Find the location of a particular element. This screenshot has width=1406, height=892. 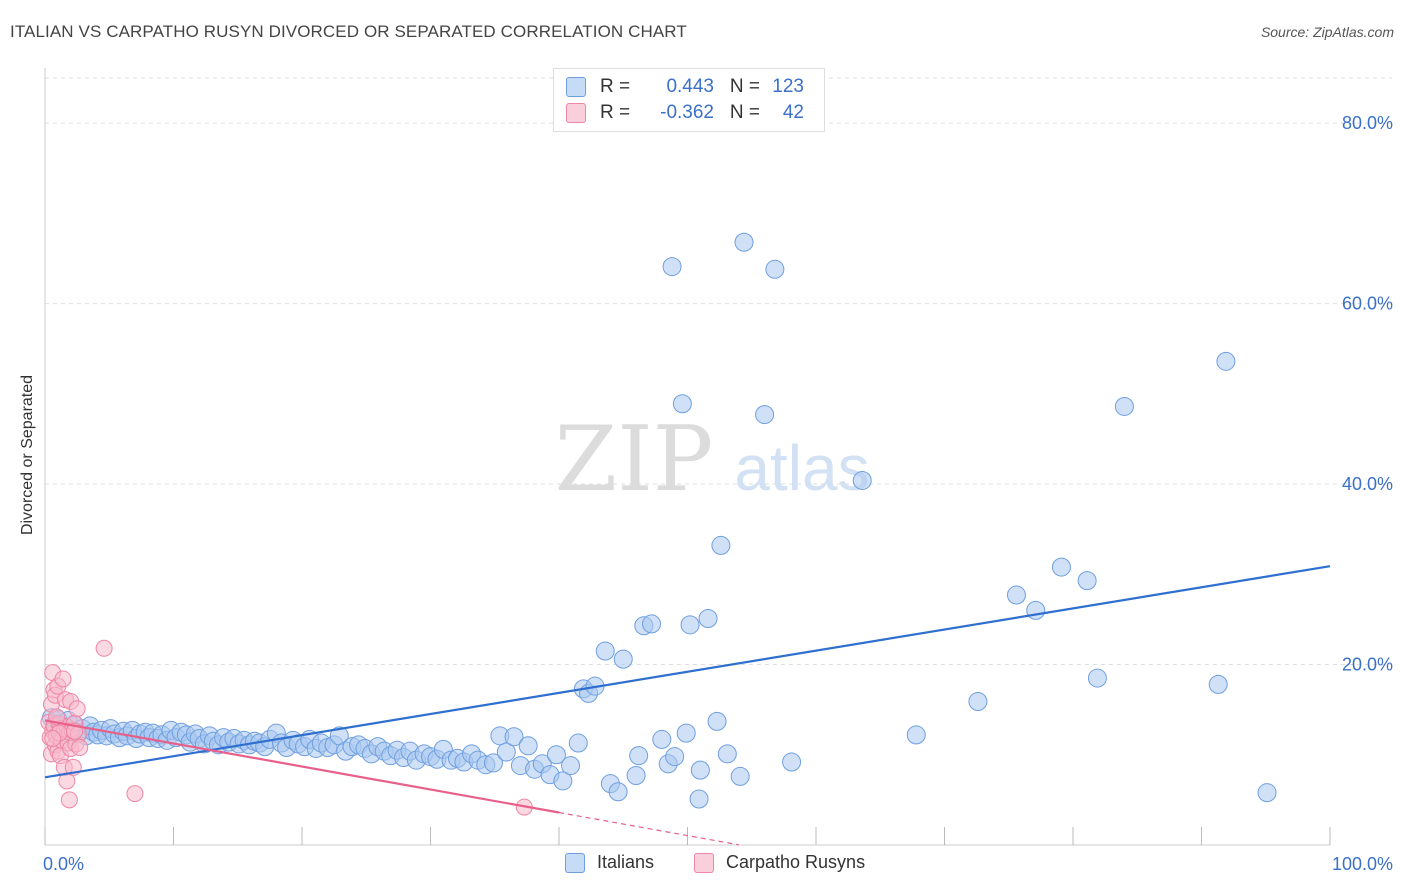

legend-item-carpatho-rusyns: Carpatho Rusyns is located at coordinates (779, 862).